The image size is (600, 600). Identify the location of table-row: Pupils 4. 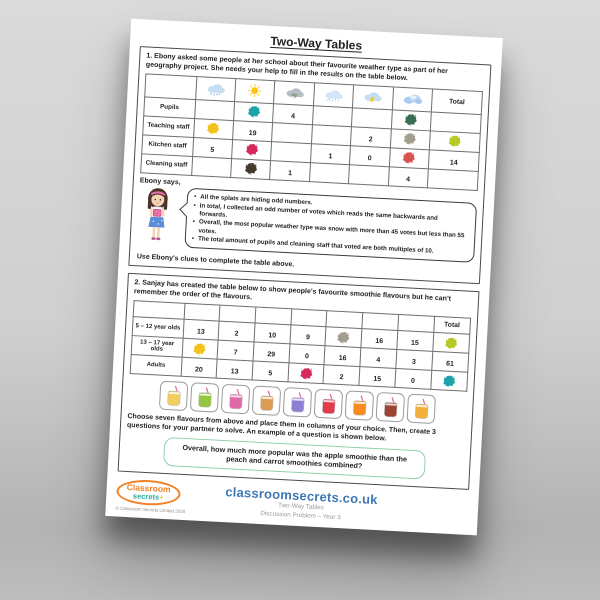
(312, 115).